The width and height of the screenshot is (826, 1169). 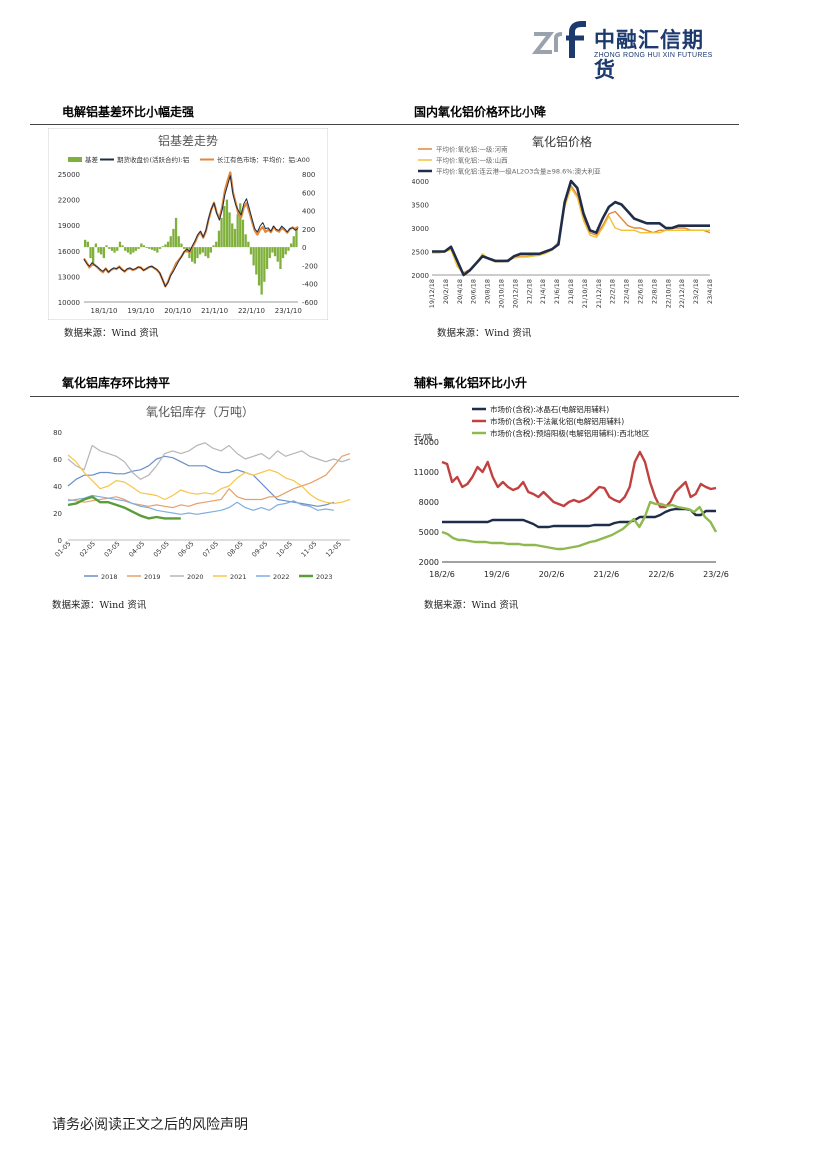 What do you see at coordinates (195, 577) in the screenshot?
I see `legend-label: 2020` at bounding box center [195, 577].